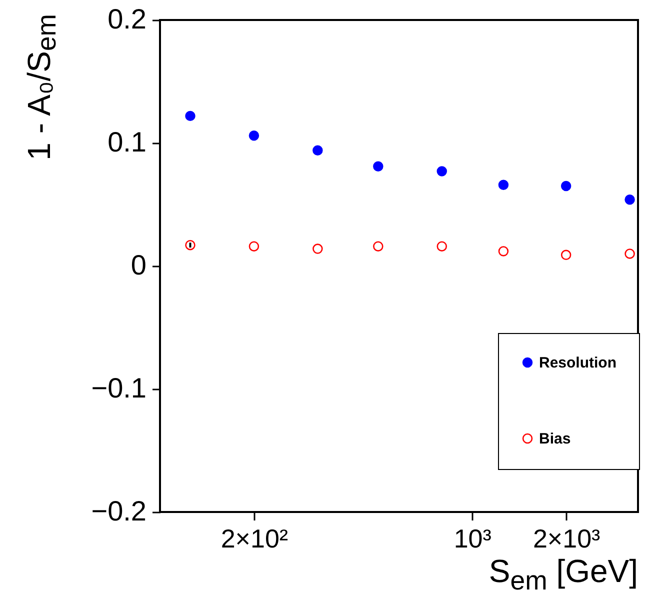 The height and width of the screenshot is (601, 647). I want to click on x-tick-label: 10³, so click(473, 539).